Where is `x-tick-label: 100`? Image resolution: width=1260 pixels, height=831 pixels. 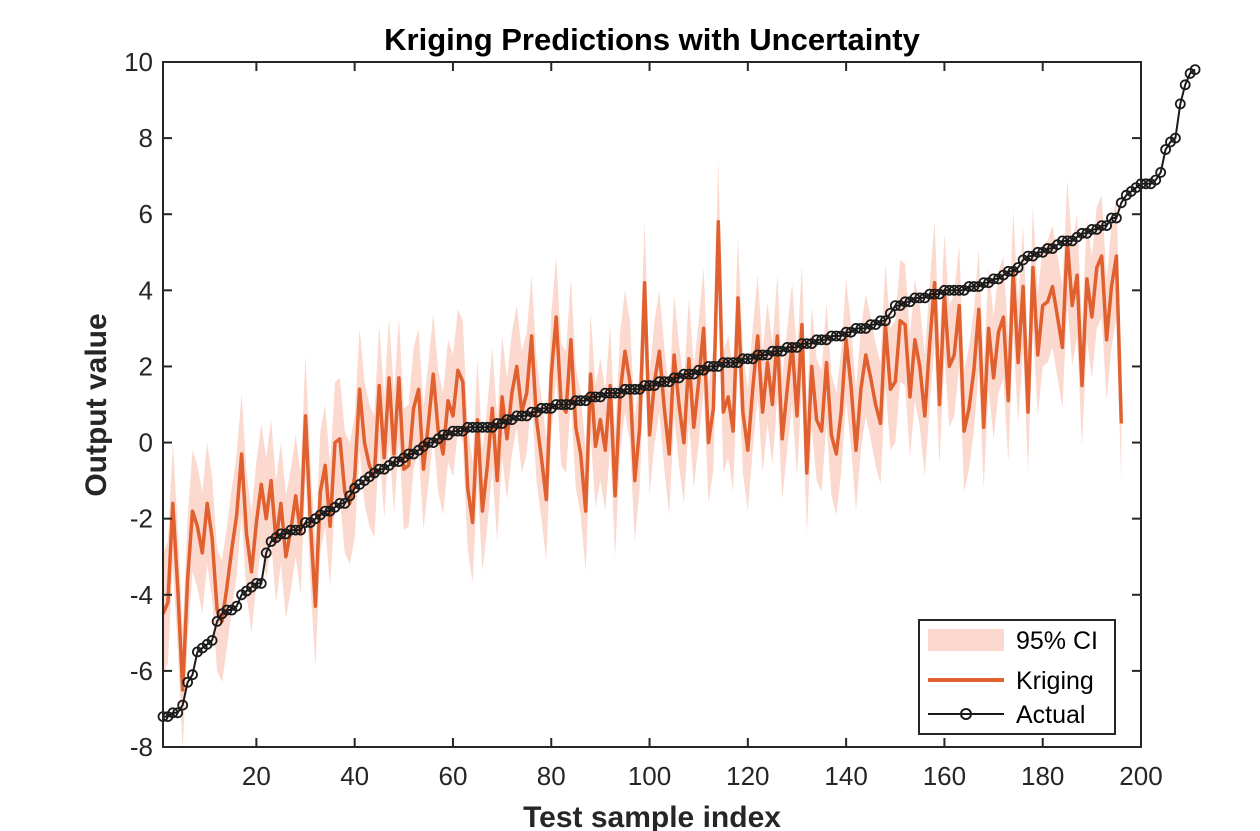 x-tick-label: 100 is located at coordinates (649, 776).